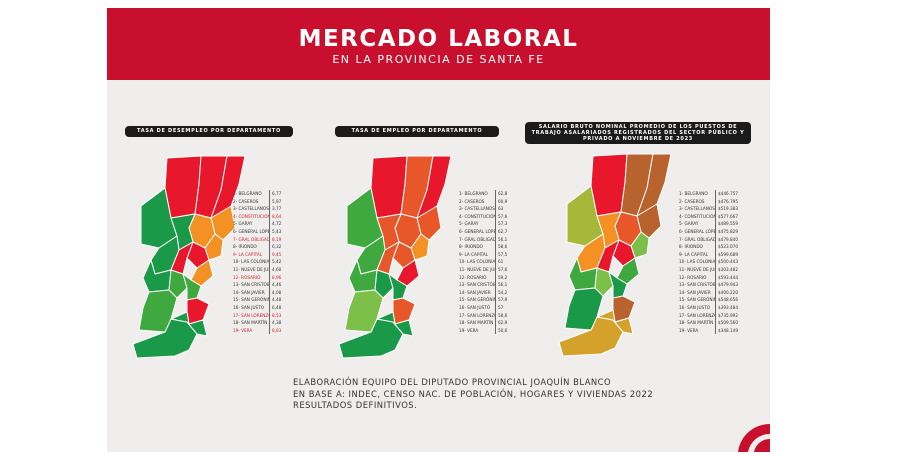  What do you see at coordinates (417, 131) in the screenshot?
I see `employment-panel-title: TASA DE EMPLEO POR DEPARTAMENTO` at bounding box center [417, 131].